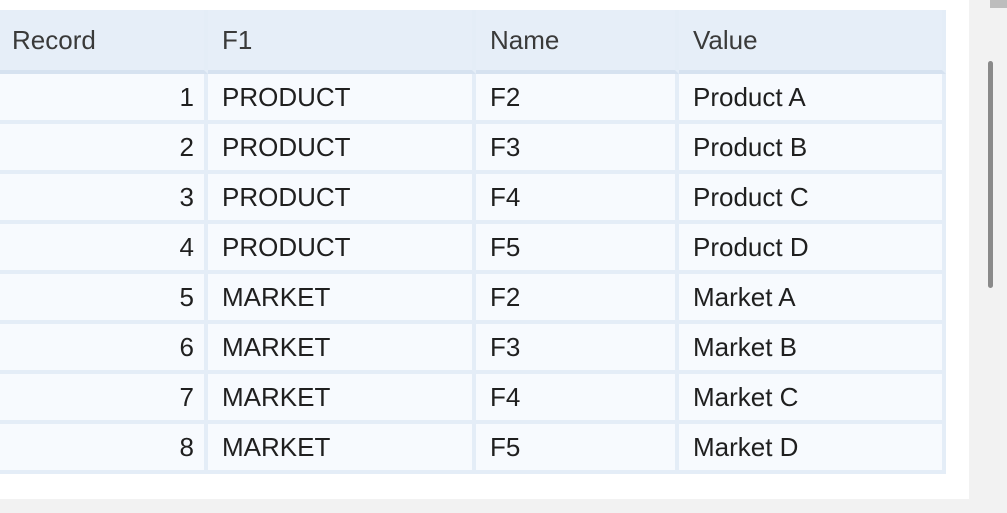 Image resolution: width=1007 pixels, height=513 pixels. Describe the element at coordinates (104, 149) in the screenshot. I see `cell-record: 2` at that location.